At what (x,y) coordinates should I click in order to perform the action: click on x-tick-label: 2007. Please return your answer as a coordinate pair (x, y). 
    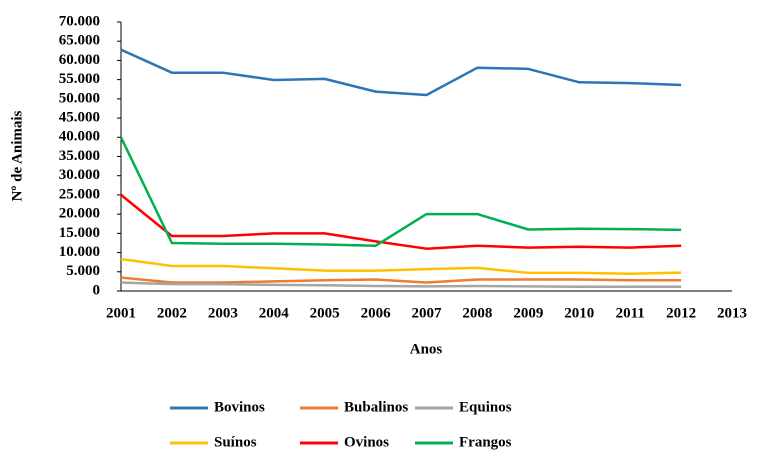
    Looking at the image, I should click on (427, 313).